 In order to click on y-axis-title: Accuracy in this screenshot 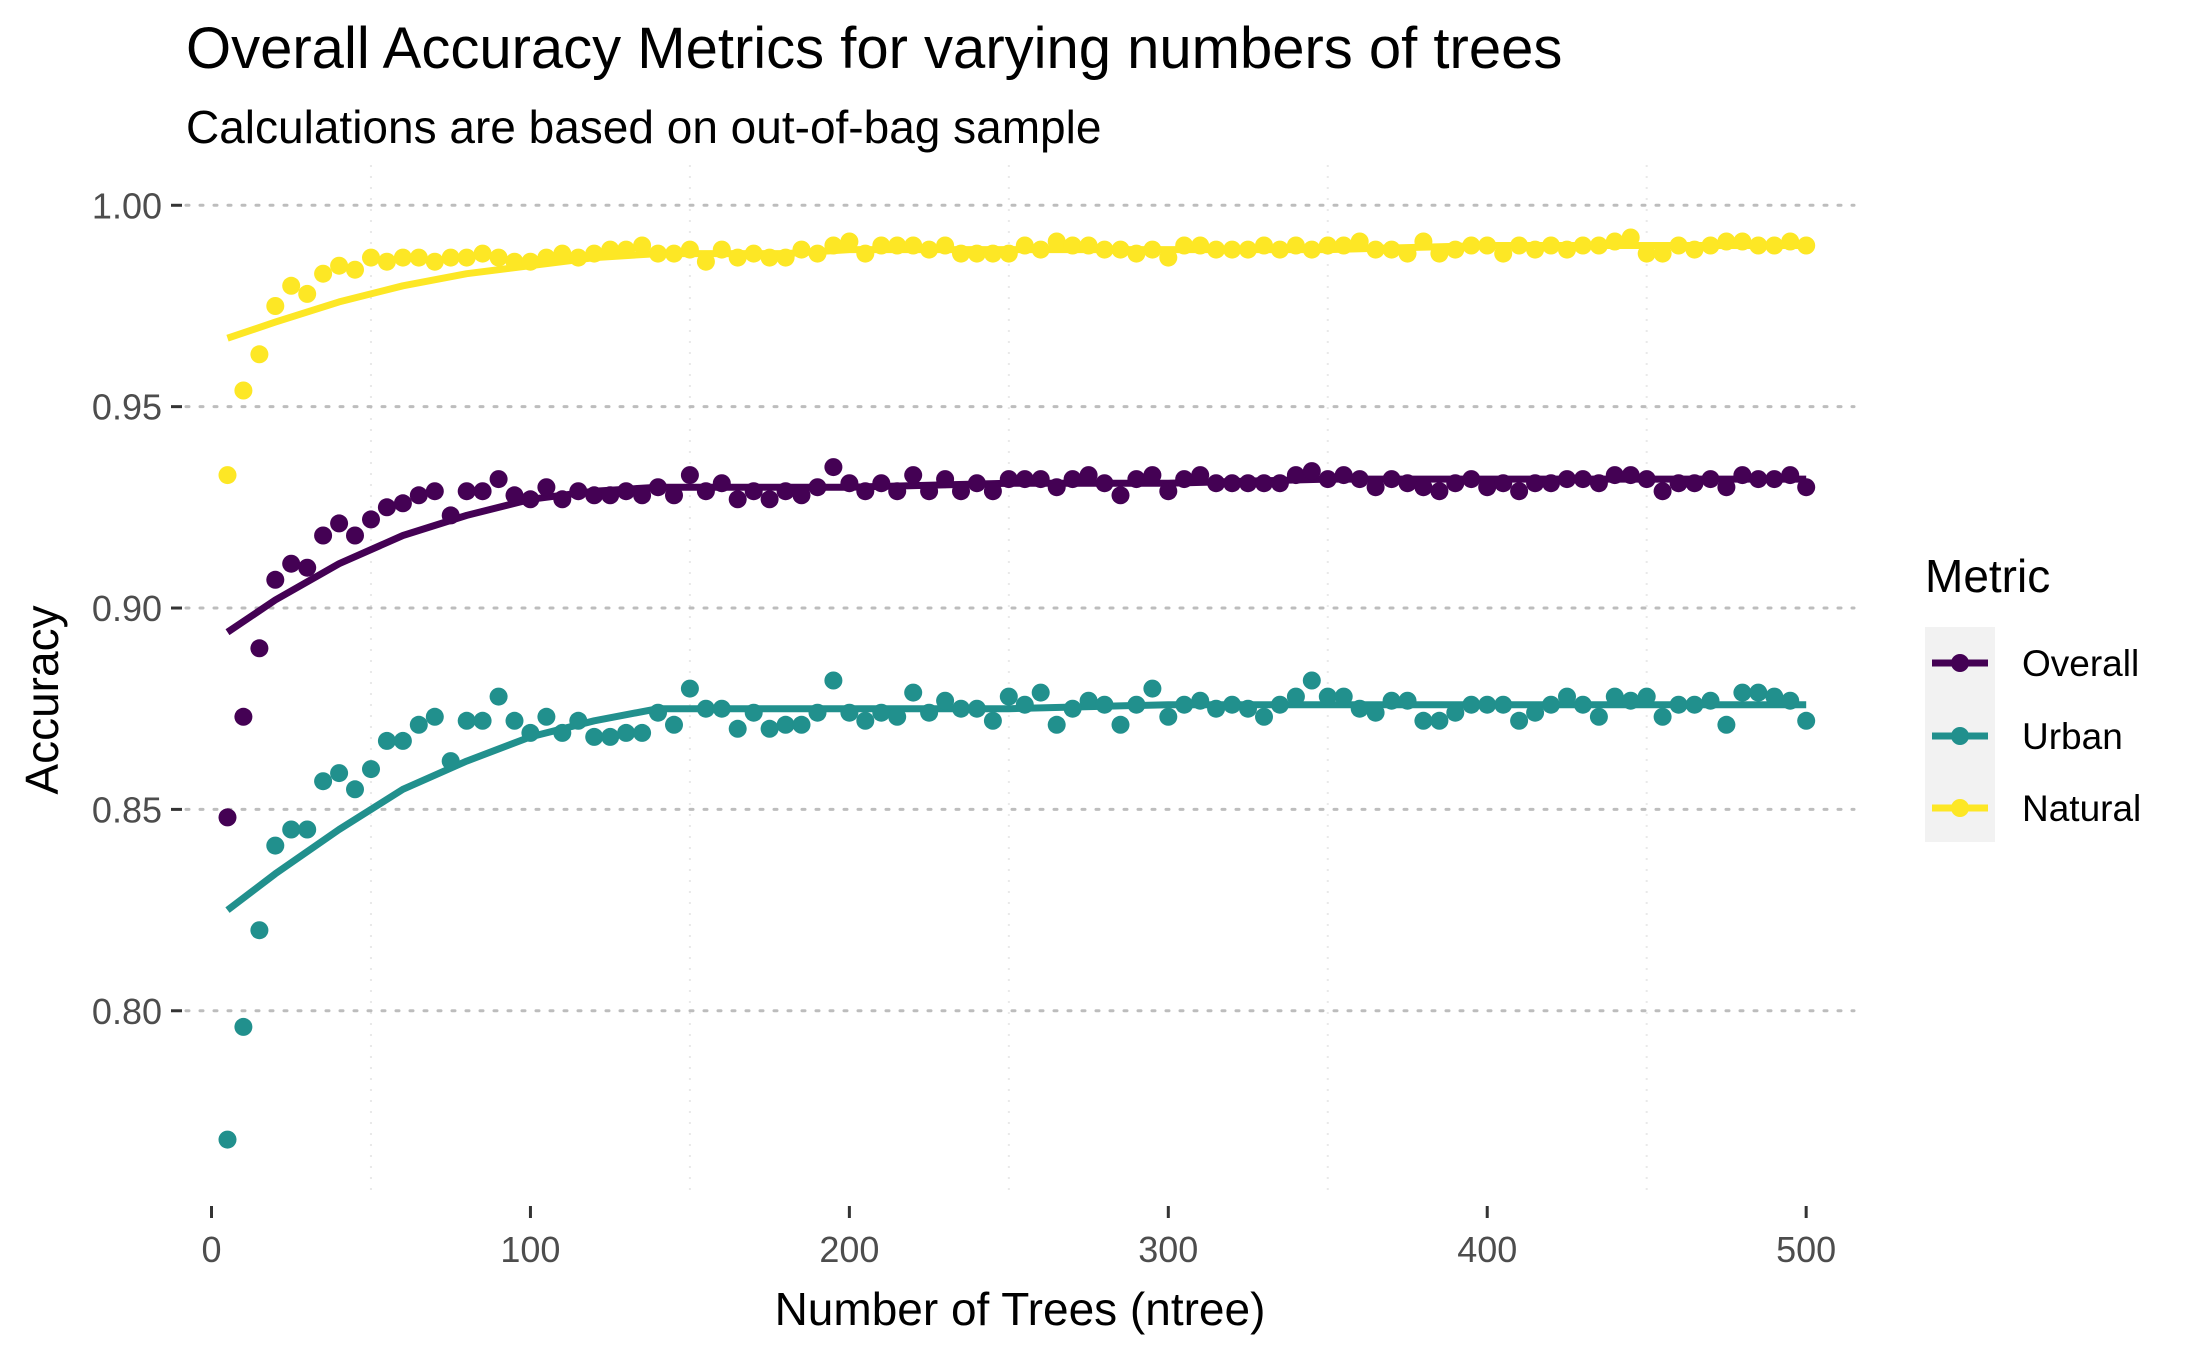, I will do `click(42, 699)`.